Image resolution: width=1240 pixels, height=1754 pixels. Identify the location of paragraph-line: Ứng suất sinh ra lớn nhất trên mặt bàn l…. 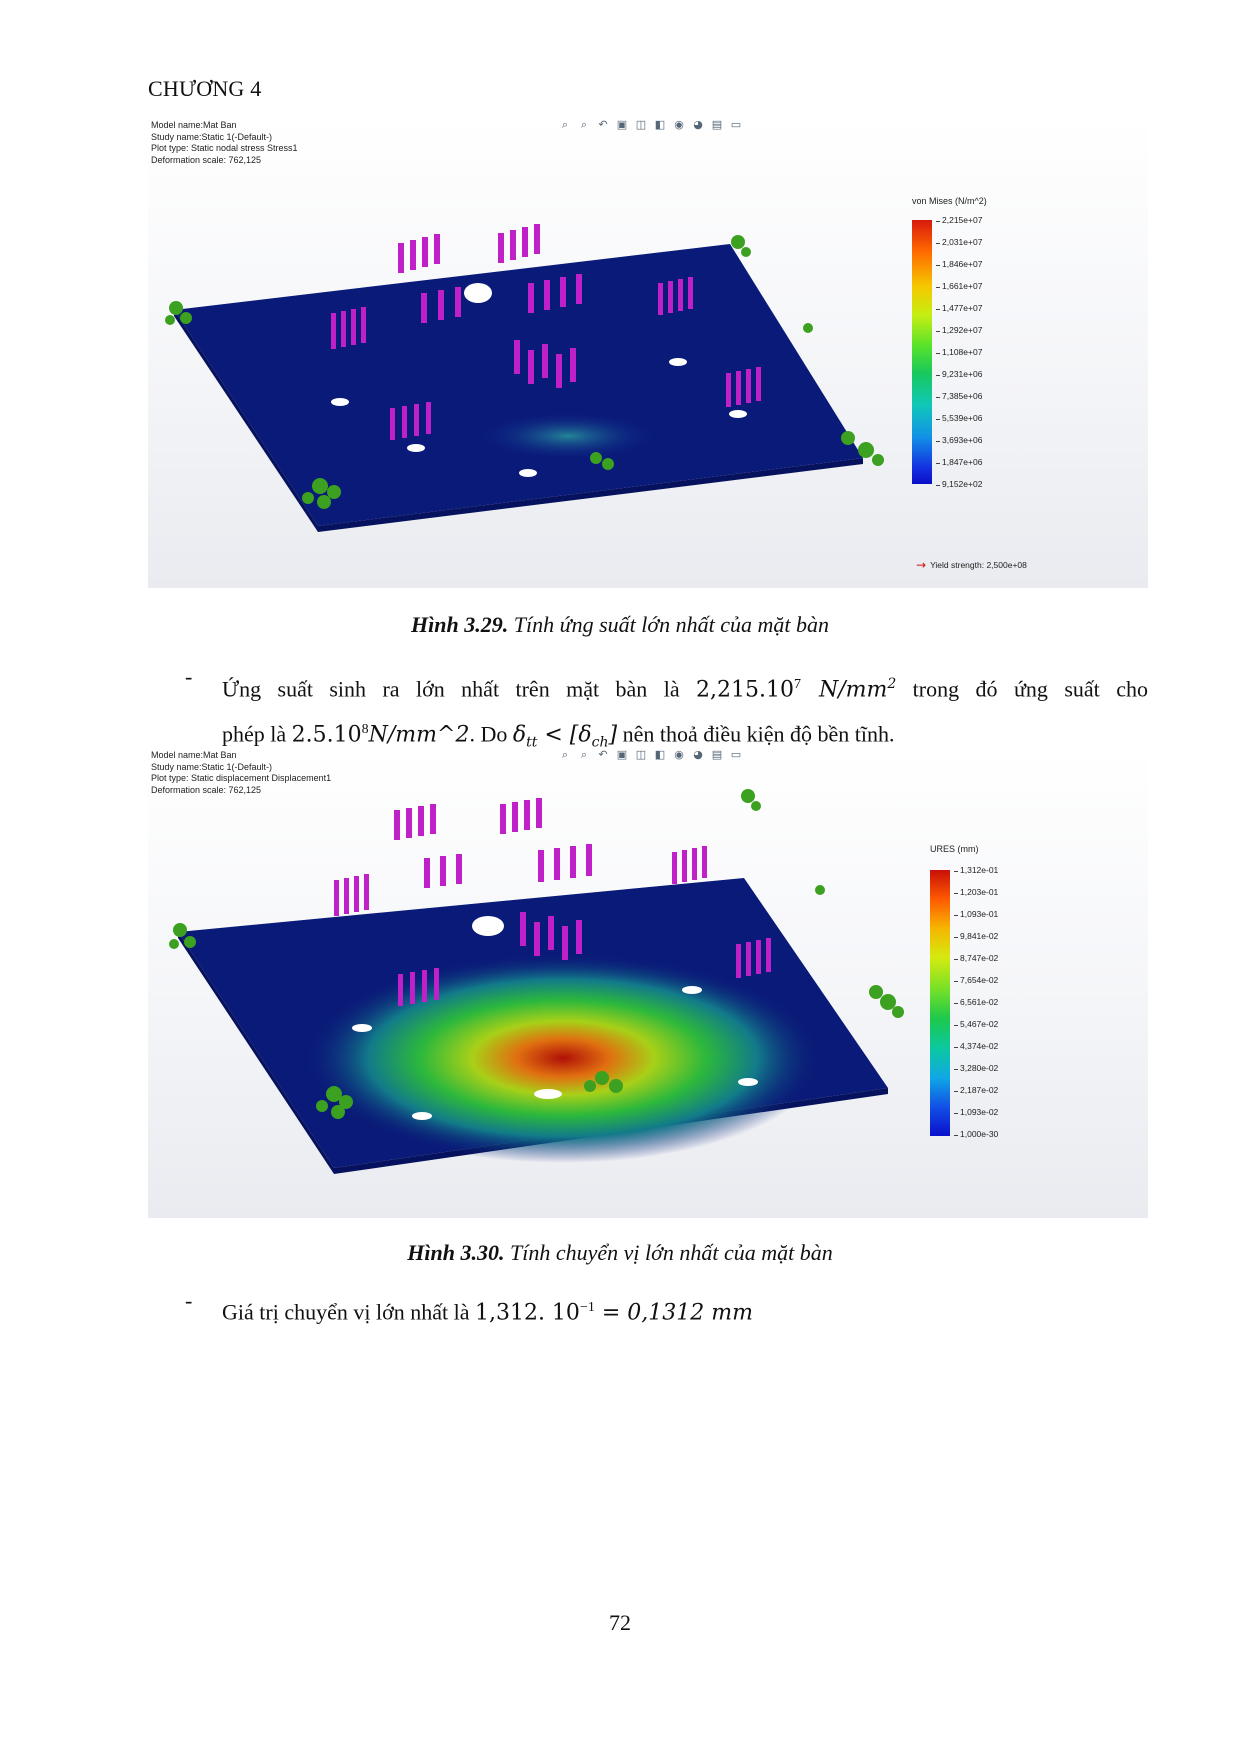
(685, 689).